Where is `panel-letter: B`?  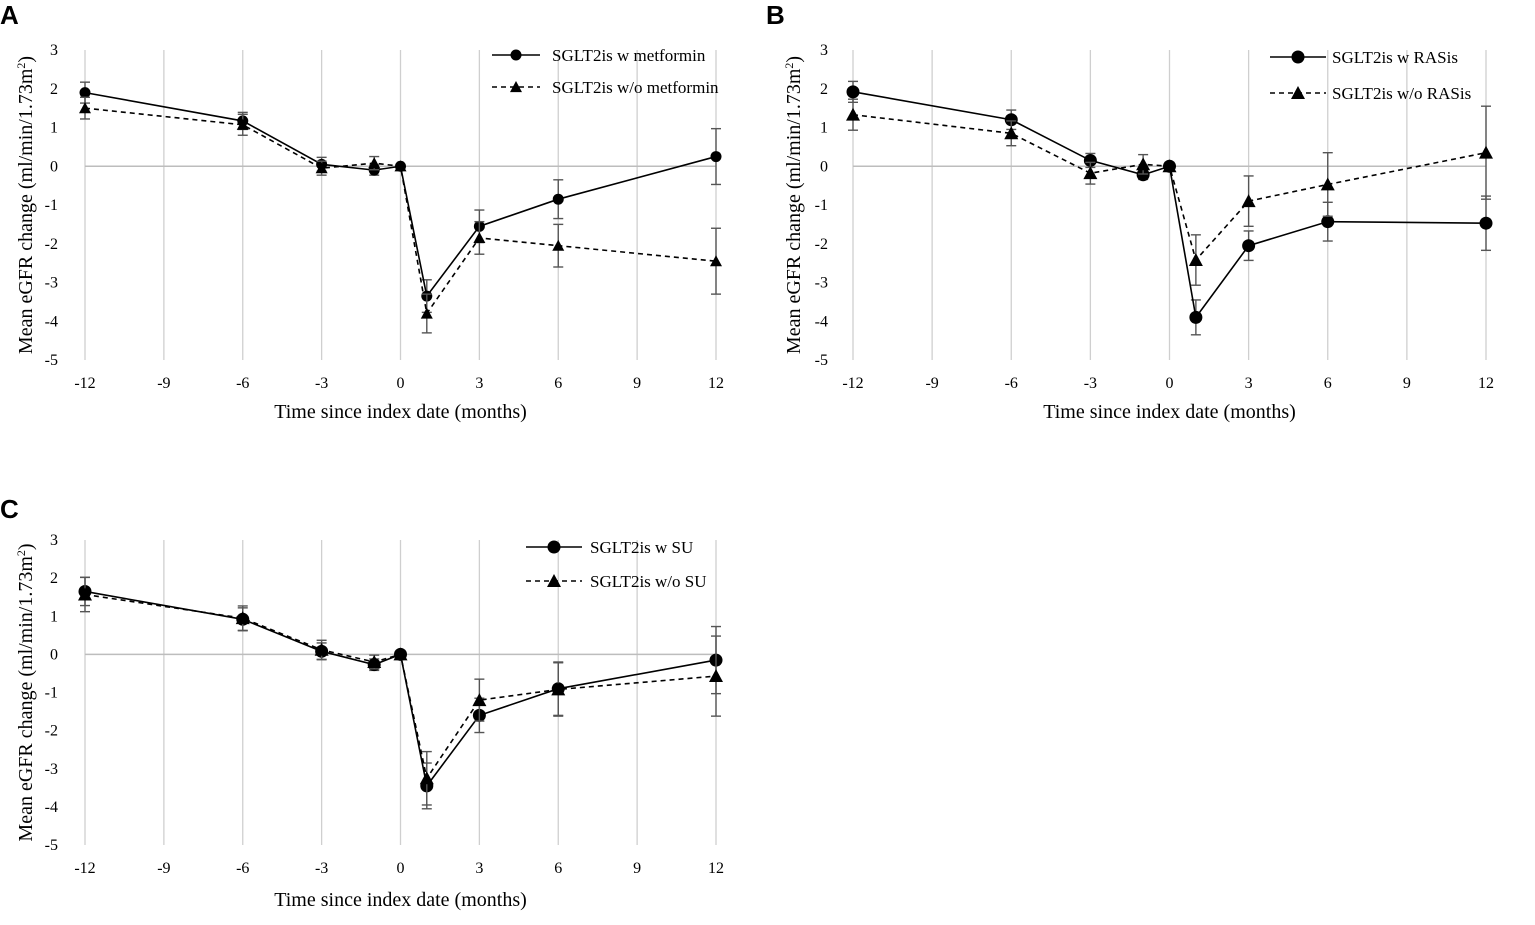 panel-letter: B is located at coordinates (775, 15).